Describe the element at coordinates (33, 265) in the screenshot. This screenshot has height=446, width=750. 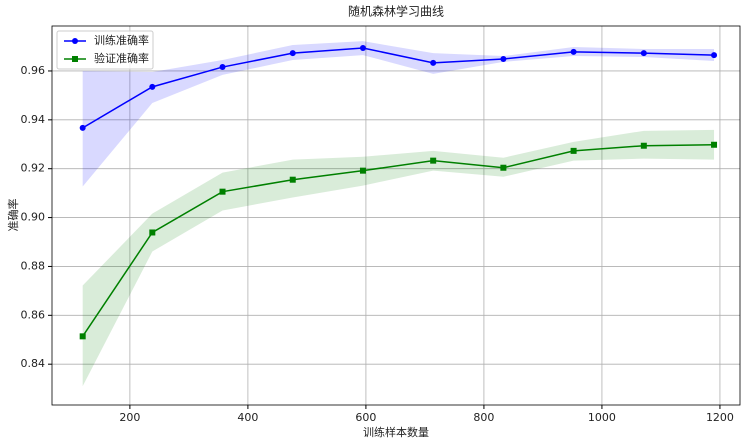
I see `y-tick-label: 0.88` at that location.